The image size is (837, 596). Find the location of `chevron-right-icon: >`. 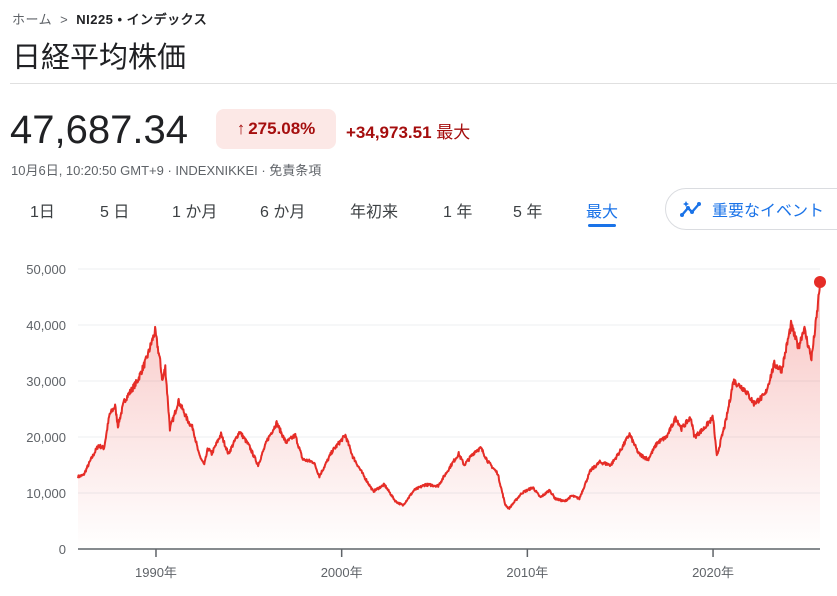

chevron-right-icon: > is located at coordinates (64, 19).